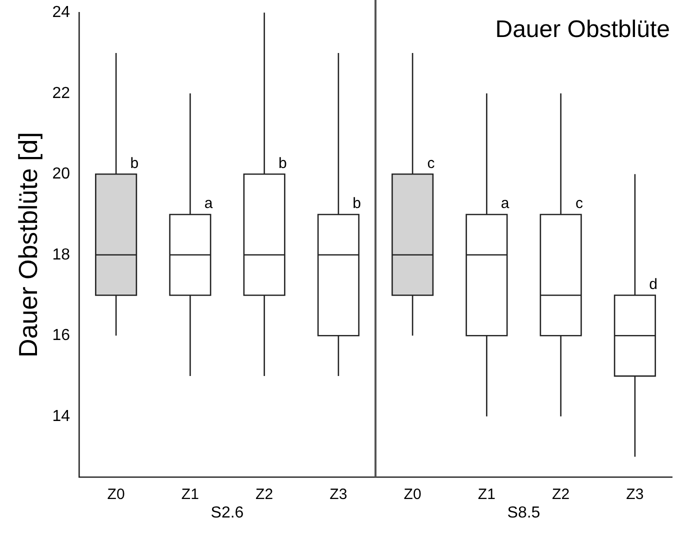 This screenshot has width=686, height=537. What do you see at coordinates (523, 513) in the screenshot?
I see `text: S8.5` at bounding box center [523, 513].